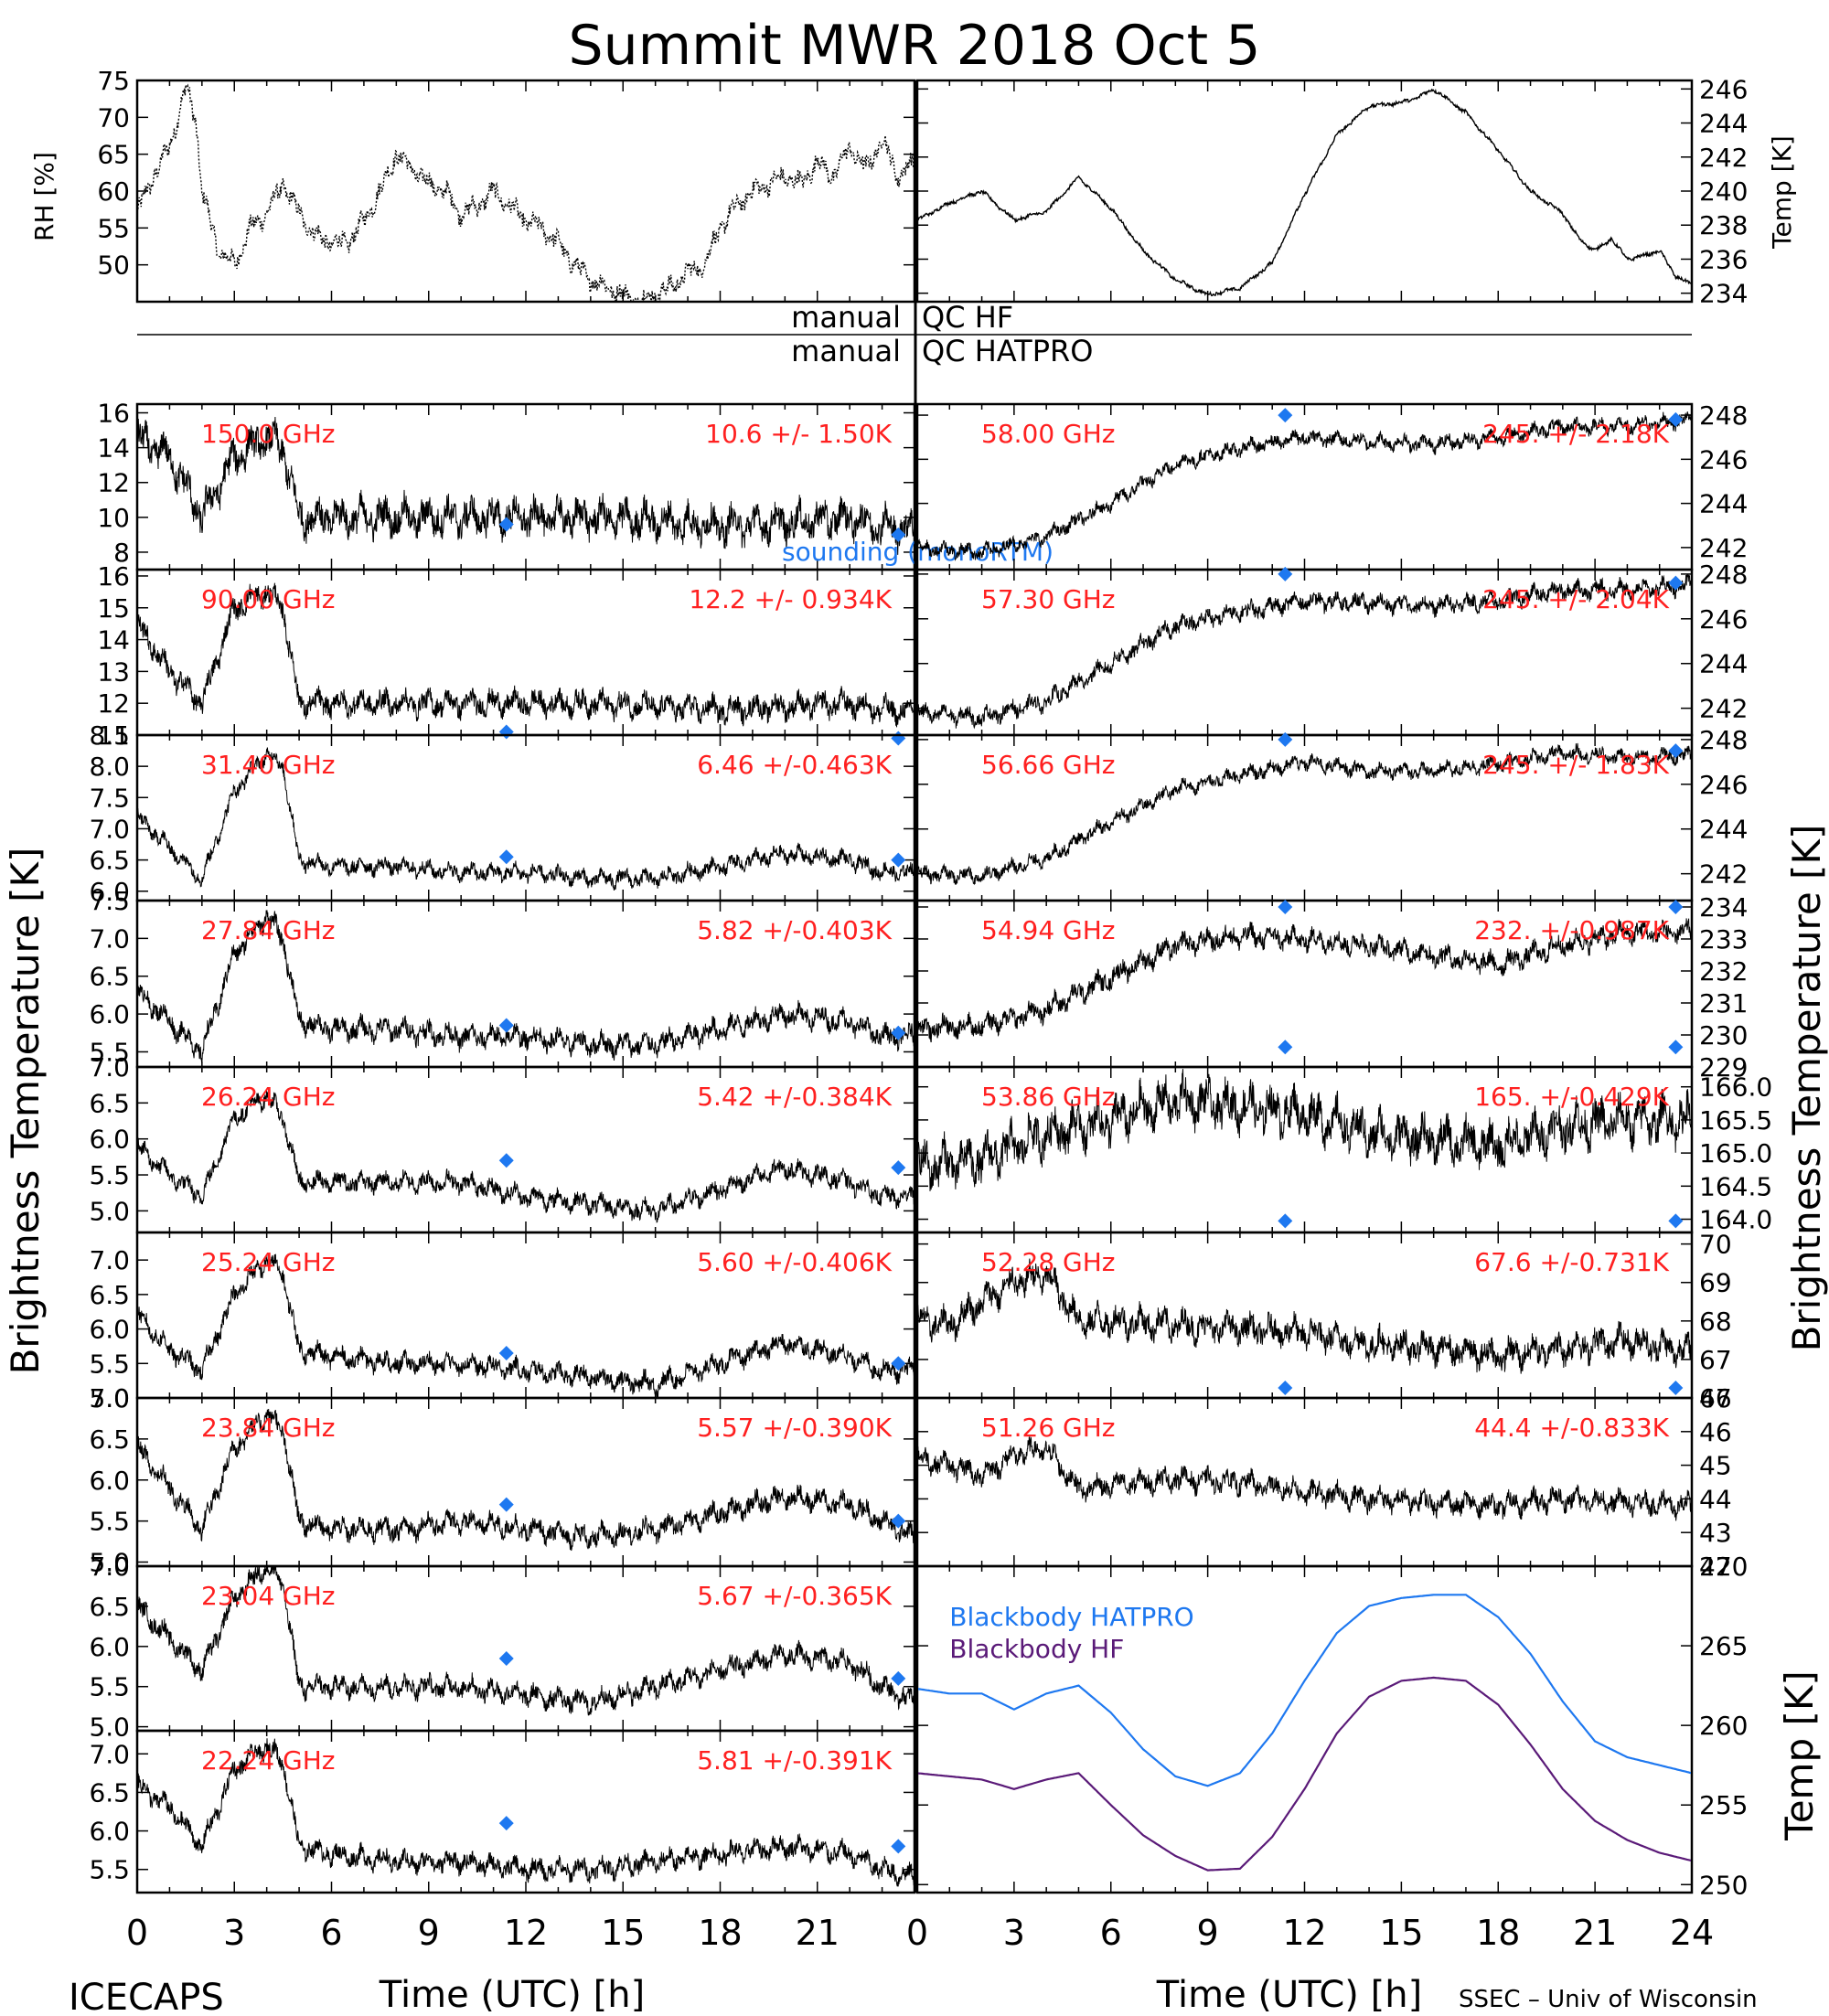  I want to click on stats-label: 232. +/-0.987K, so click(1571, 930).